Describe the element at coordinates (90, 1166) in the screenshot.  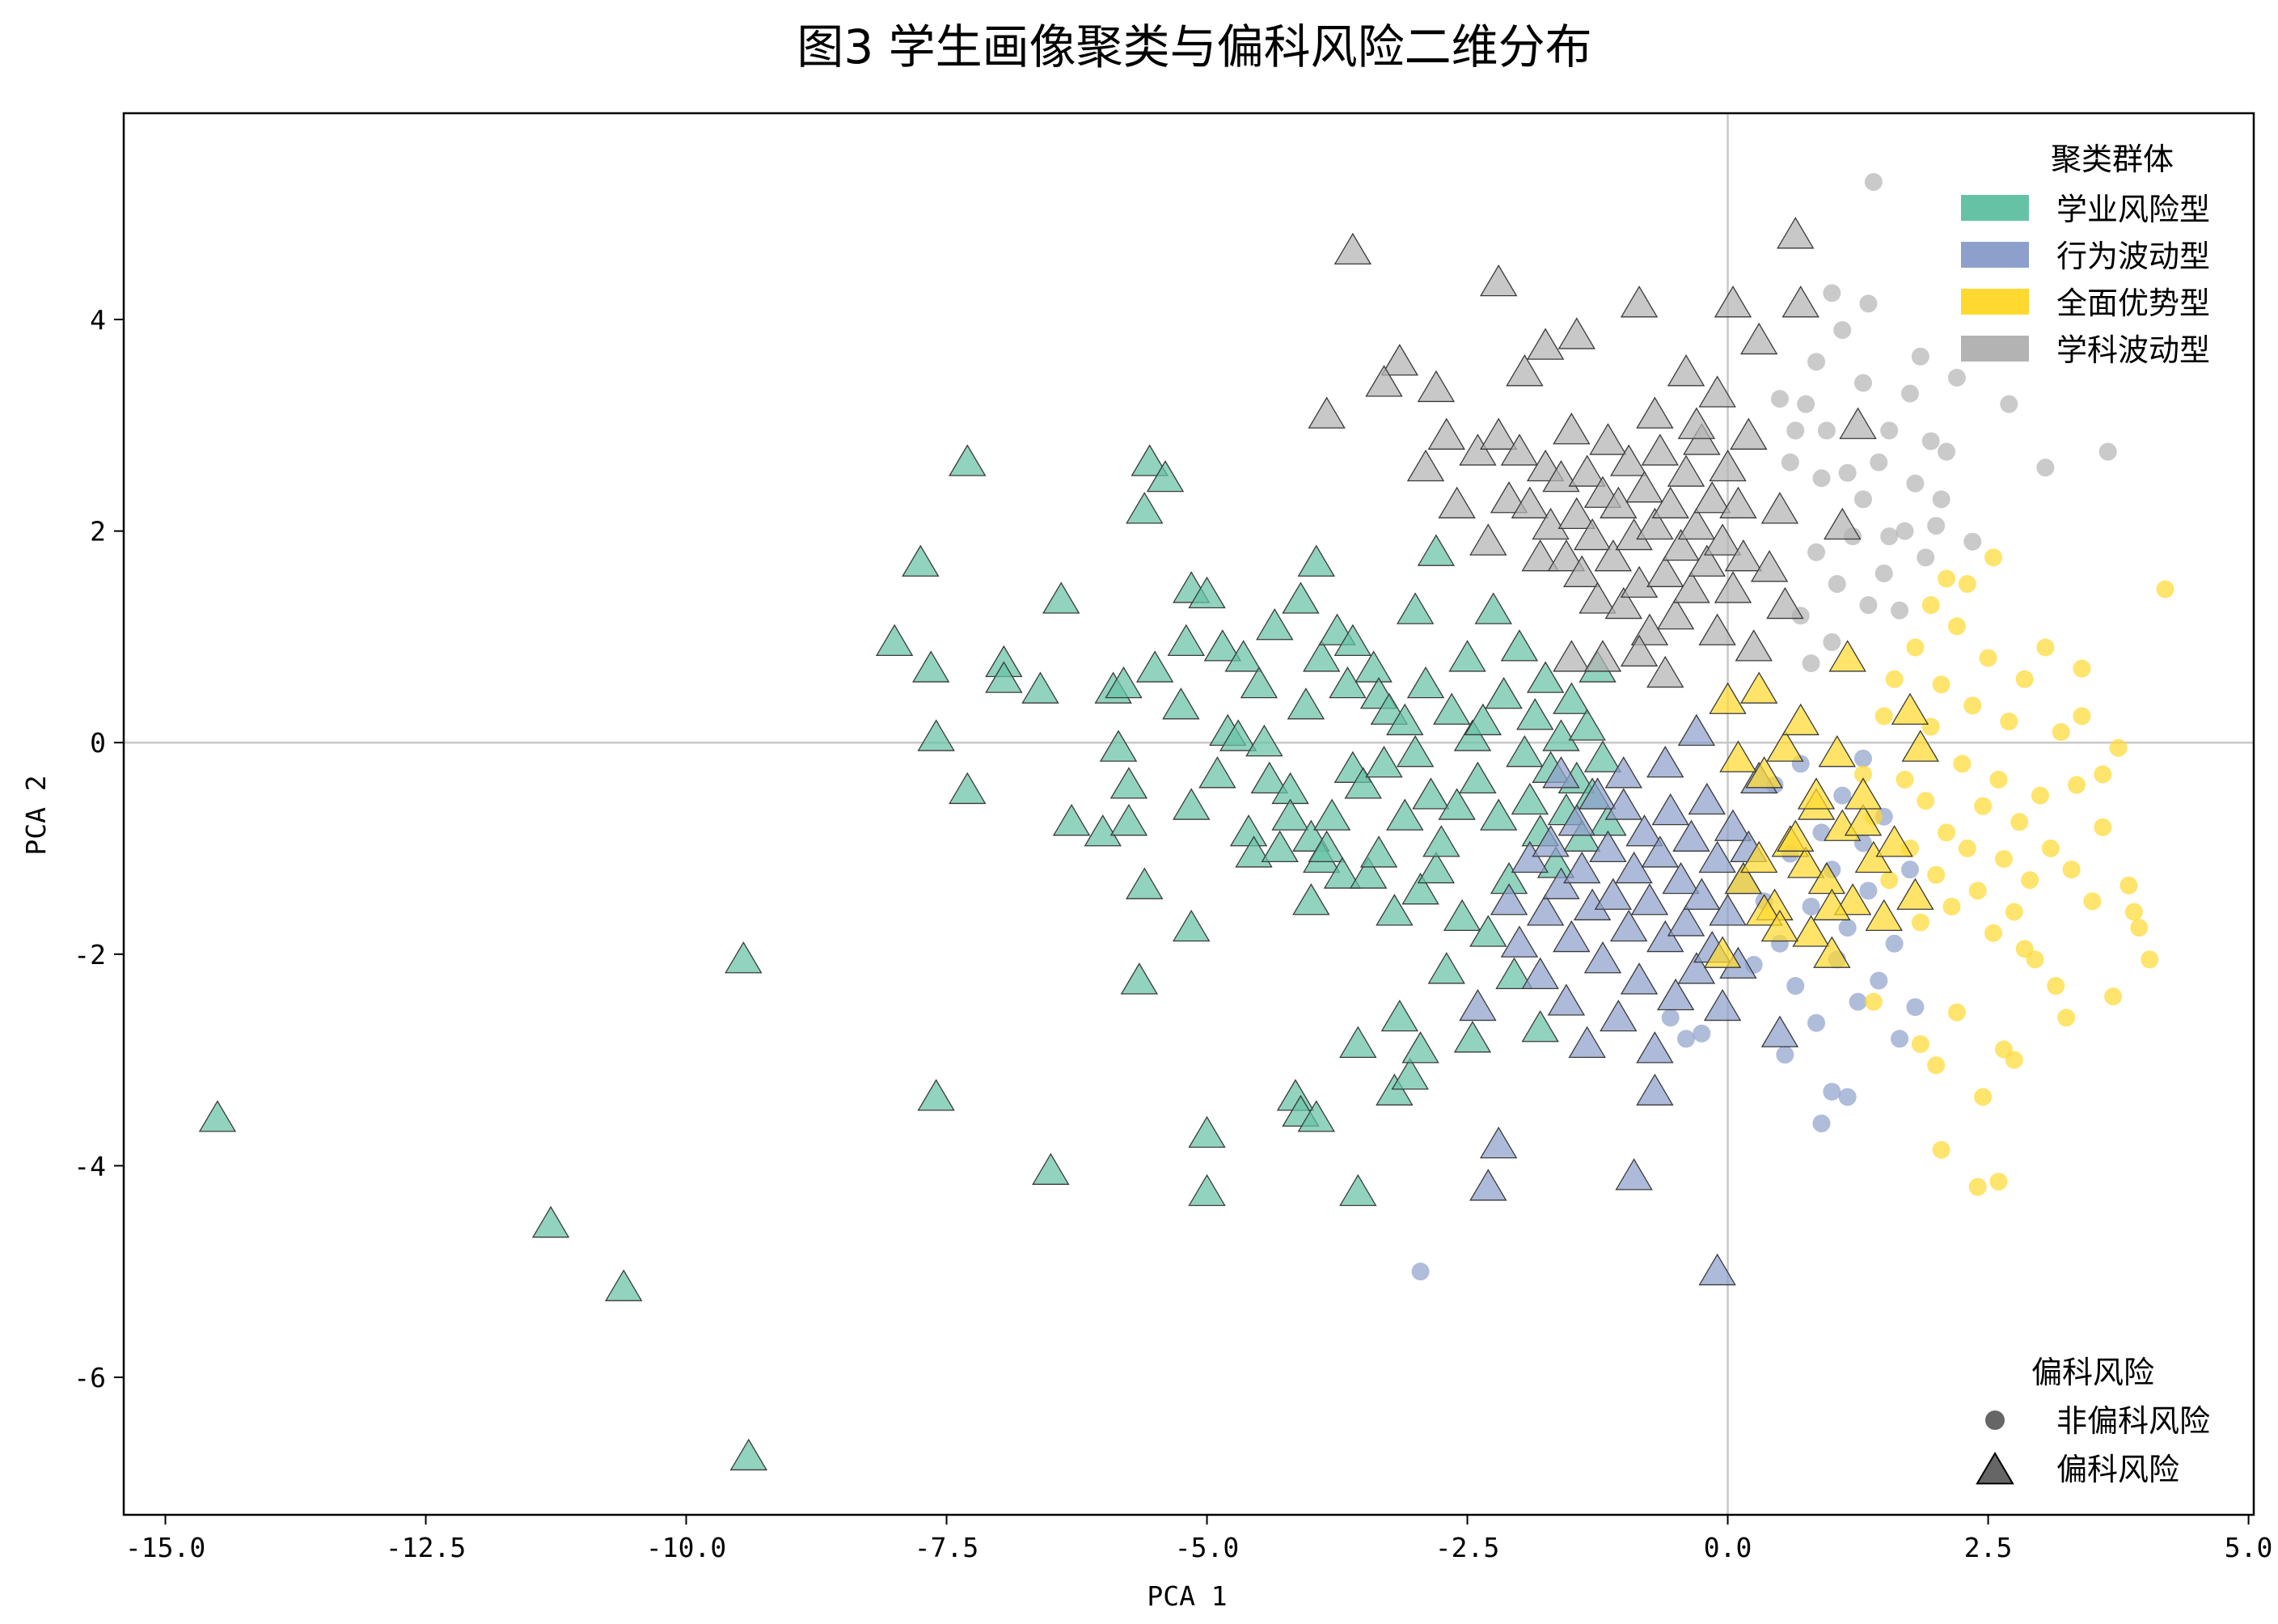
I see `y-tick-label: -4` at that location.